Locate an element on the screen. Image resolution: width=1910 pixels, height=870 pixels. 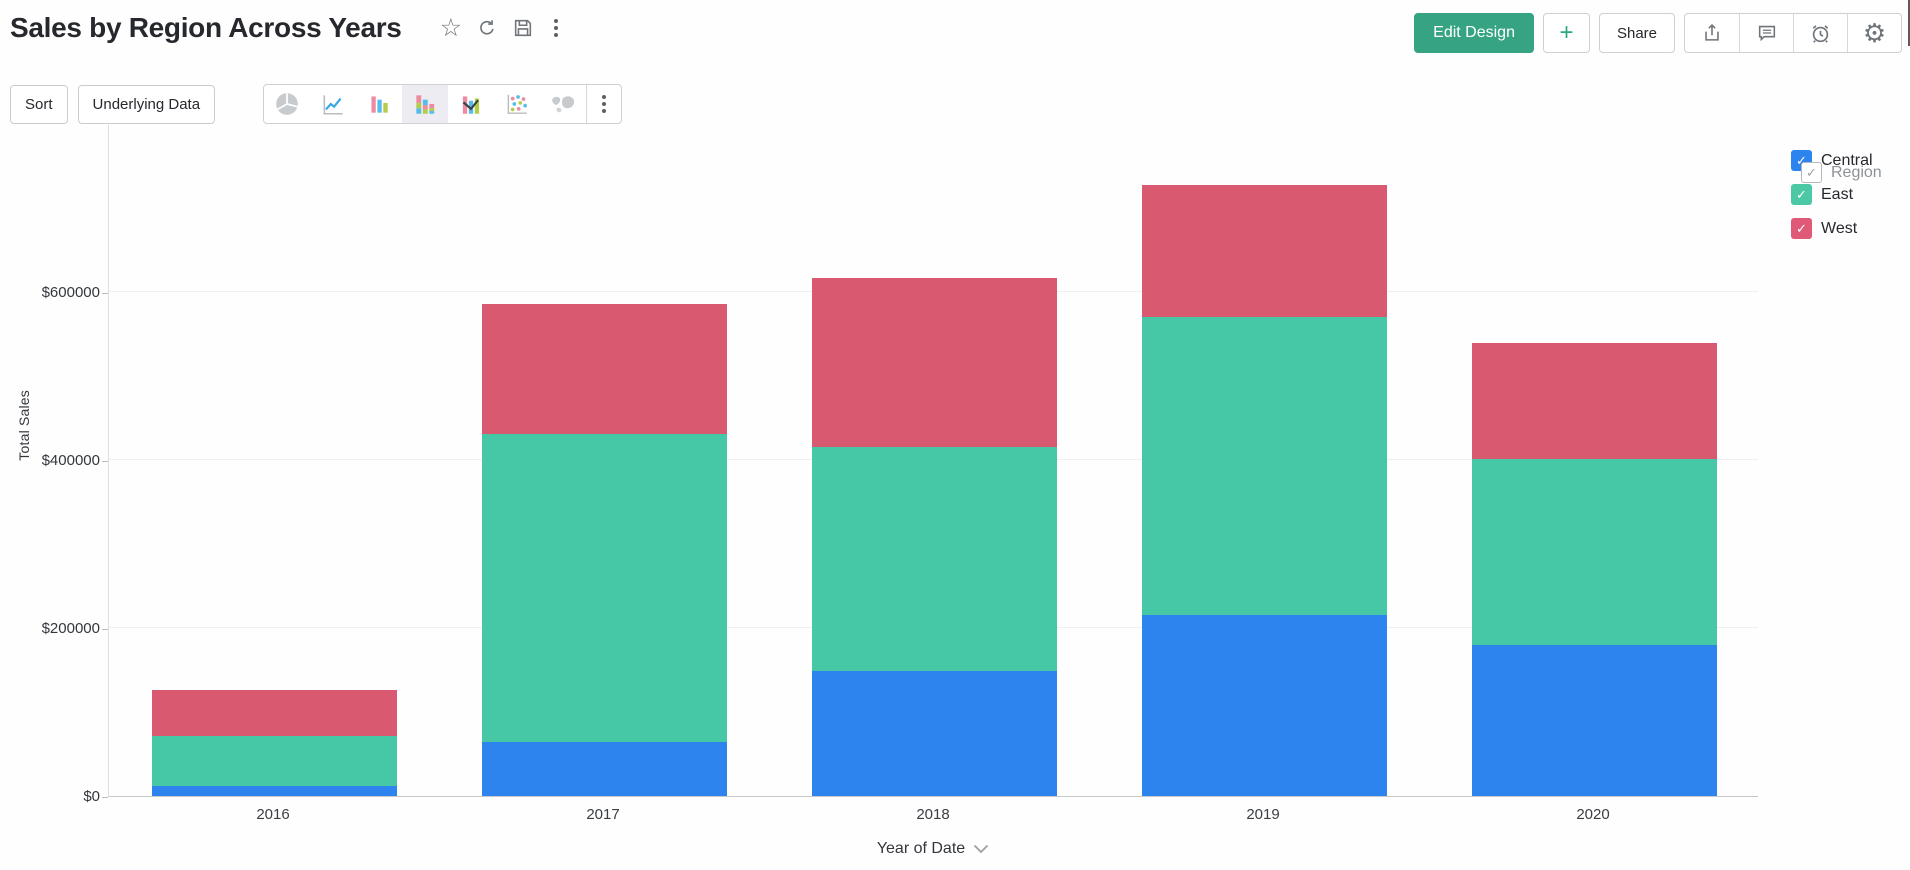
chevron-down-icon is located at coordinates (981, 849).